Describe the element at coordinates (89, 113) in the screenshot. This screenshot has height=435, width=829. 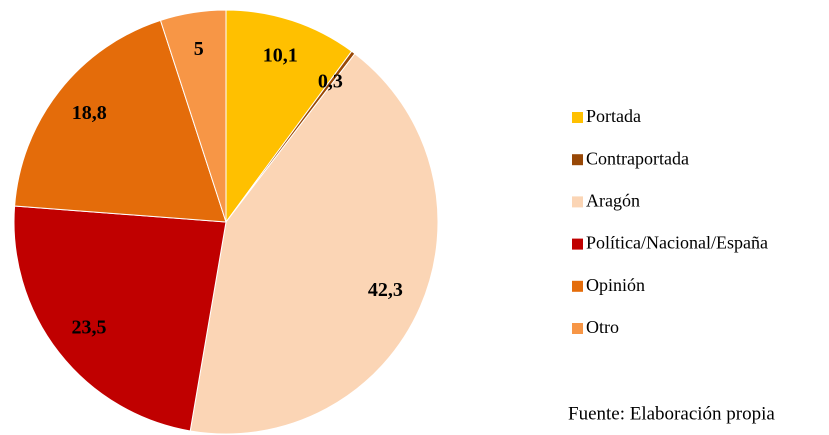
I see `data-label: 18,8` at that location.